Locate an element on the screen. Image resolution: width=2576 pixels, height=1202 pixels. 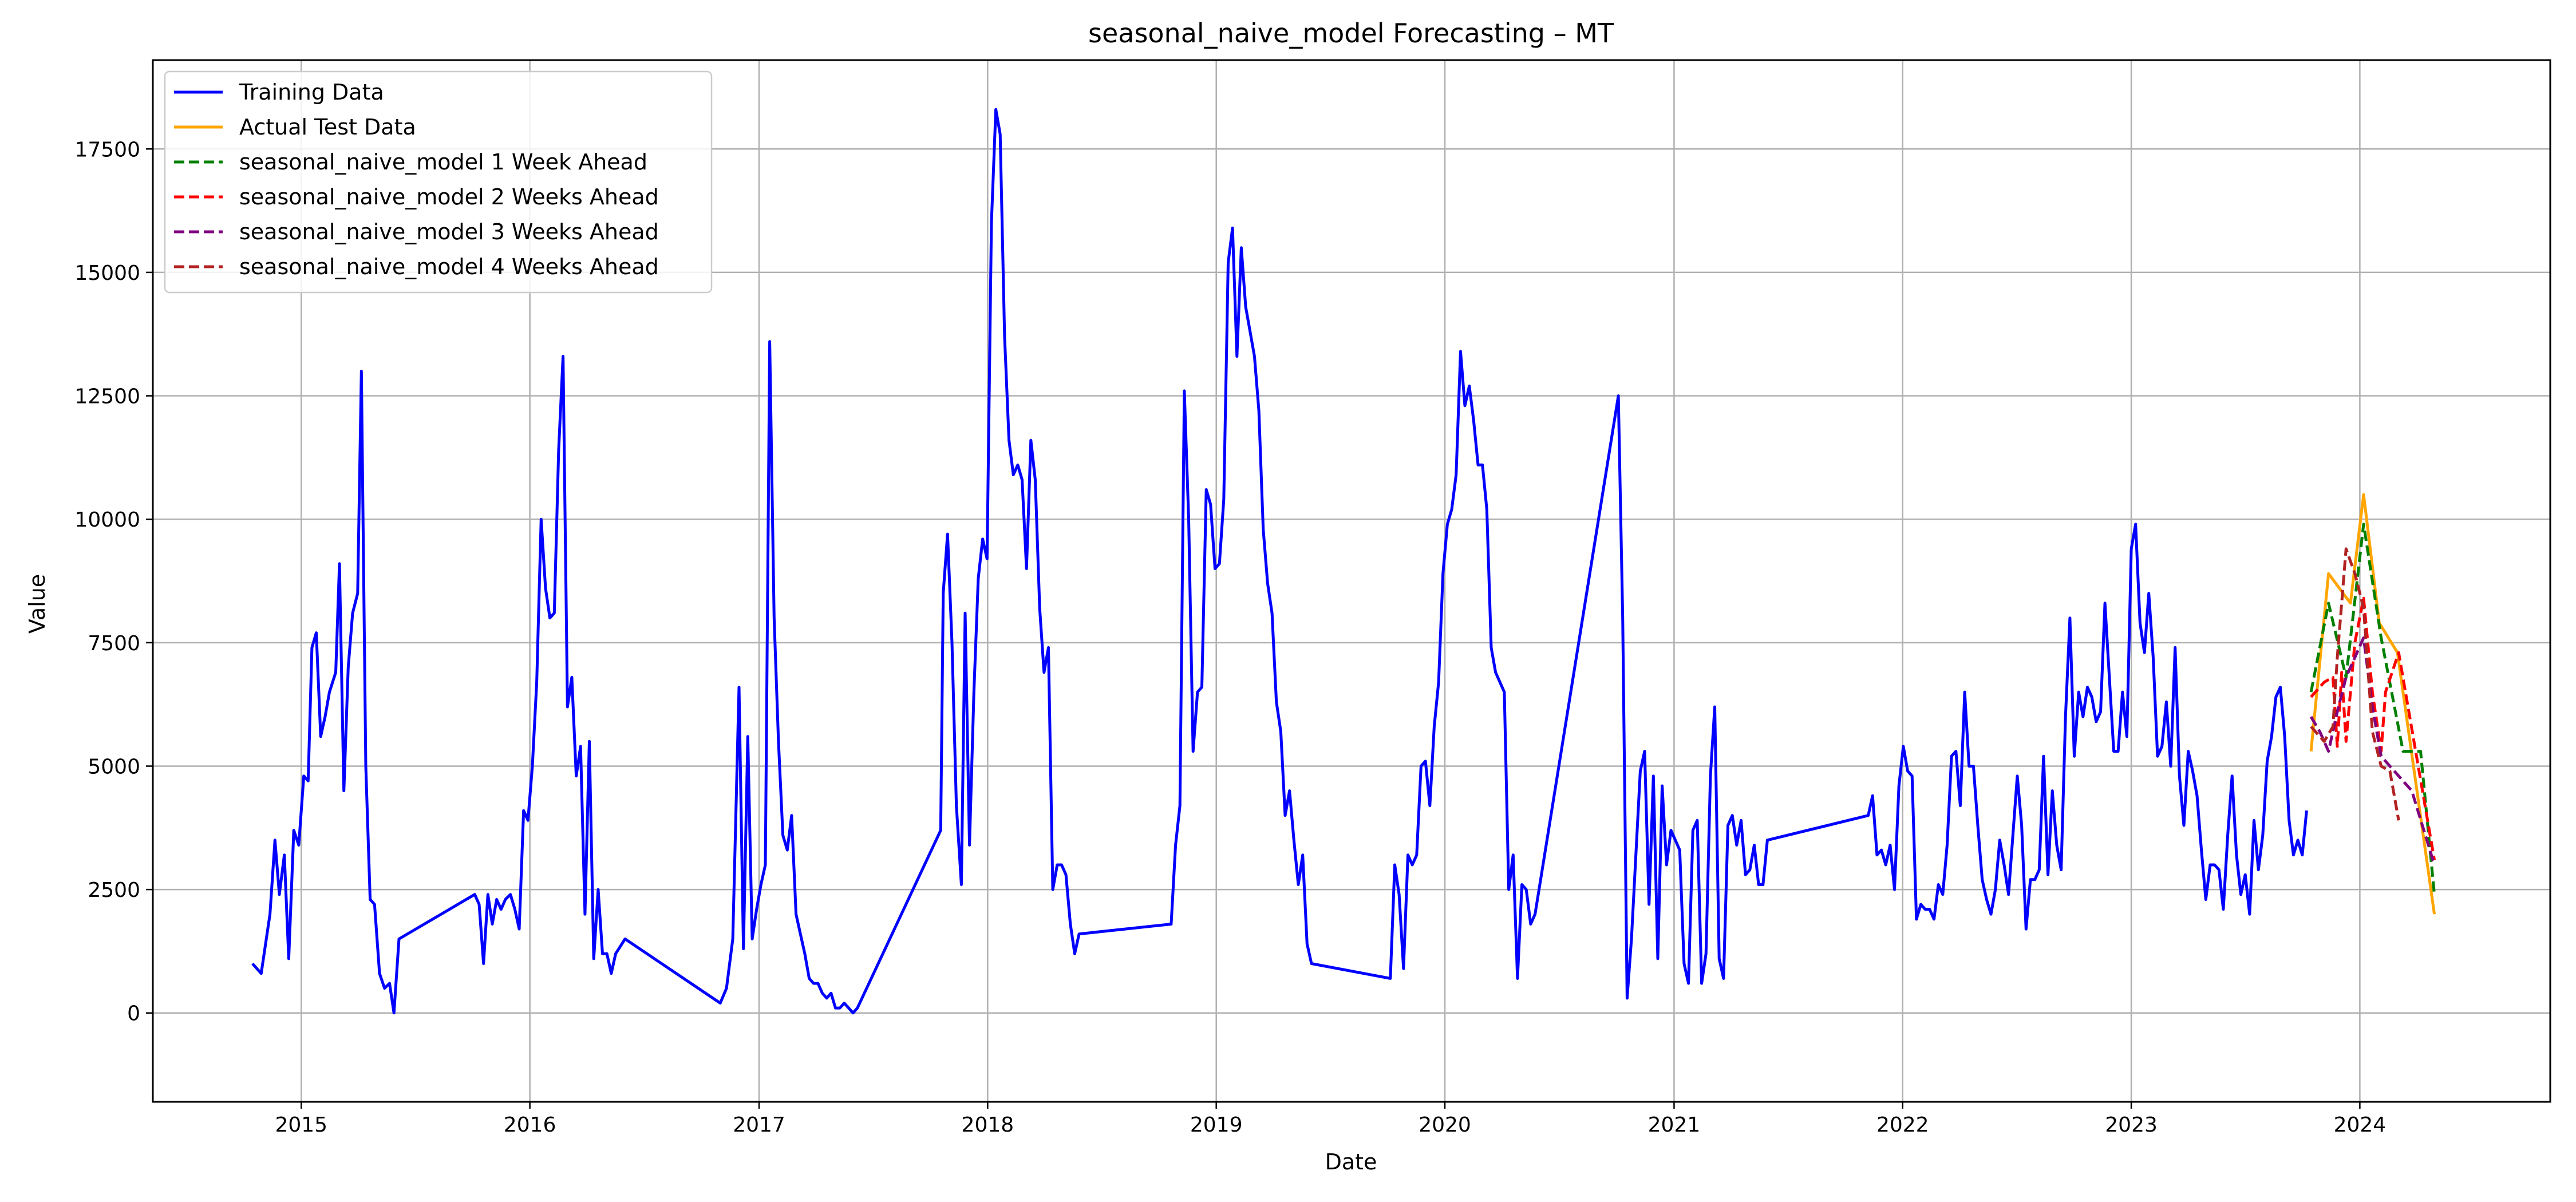
y-axis: 0 2500 5000 7500 10000 12500 15000 17500 is located at coordinates (113, 582).